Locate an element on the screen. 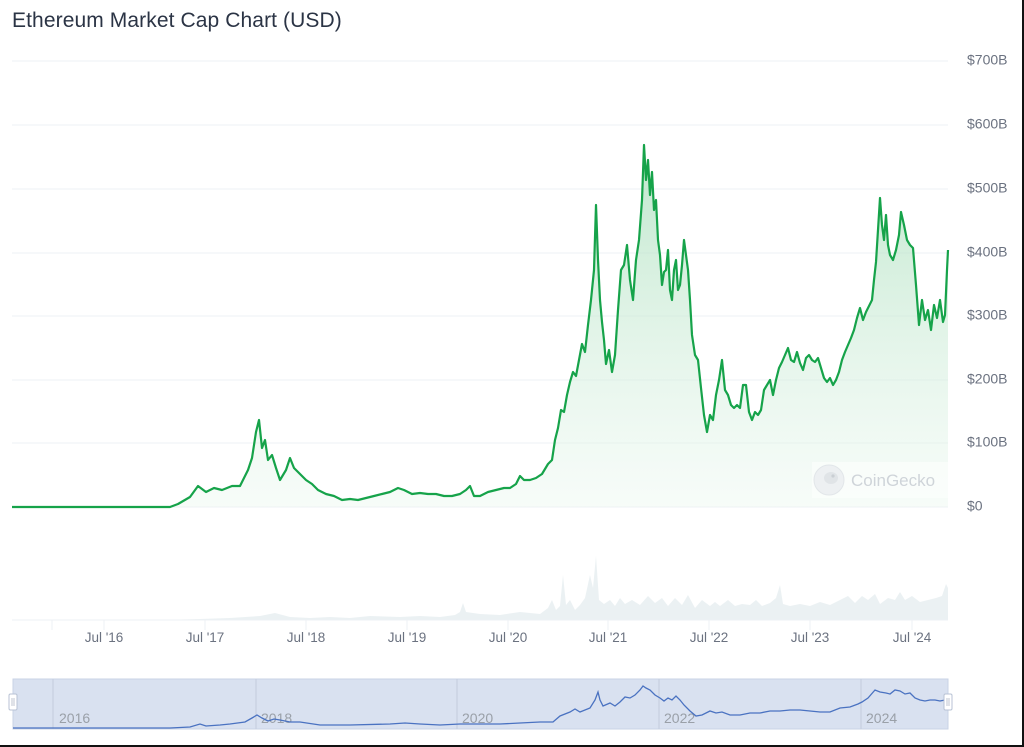 The width and height of the screenshot is (1024, 747). volume-area is located at coordinates (480, 588).